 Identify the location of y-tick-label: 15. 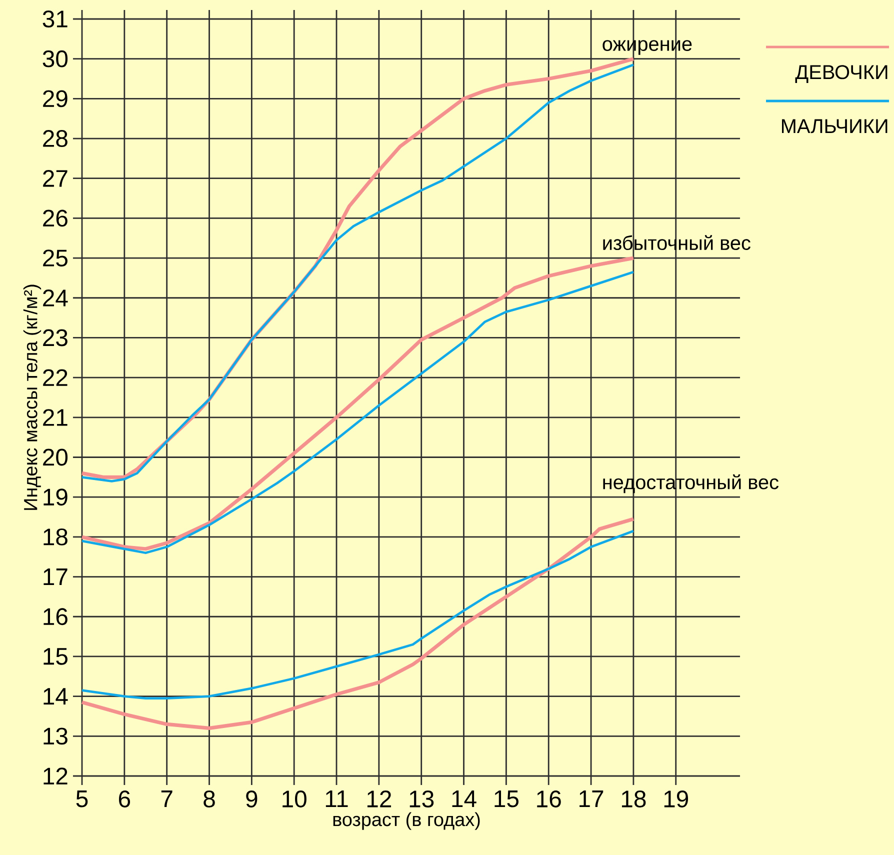
(56, 656).